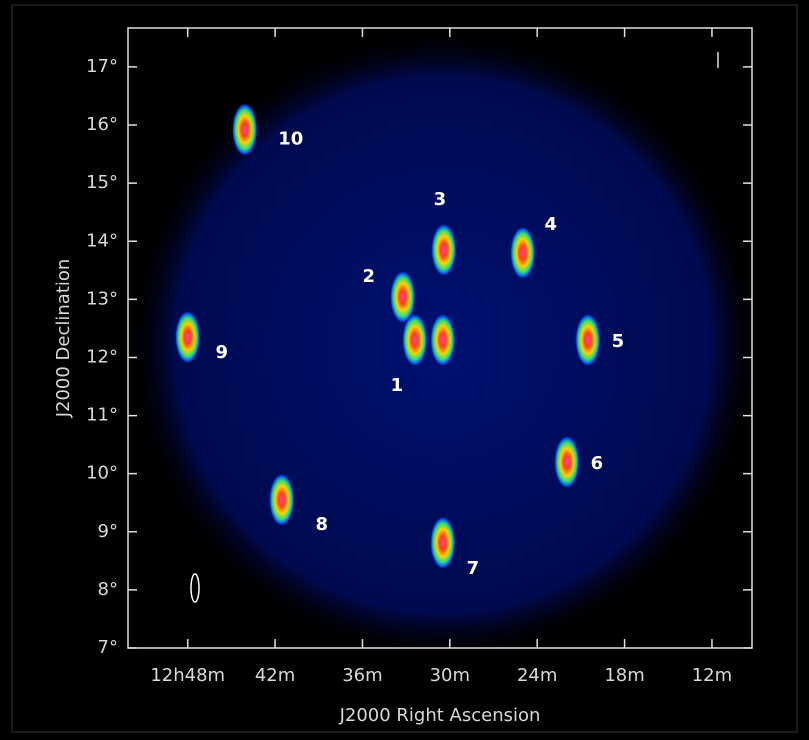  What do you see at coordinates (322, 524) in the screenshot?
I see `source-label: 8` at bounding box center [322, 524].